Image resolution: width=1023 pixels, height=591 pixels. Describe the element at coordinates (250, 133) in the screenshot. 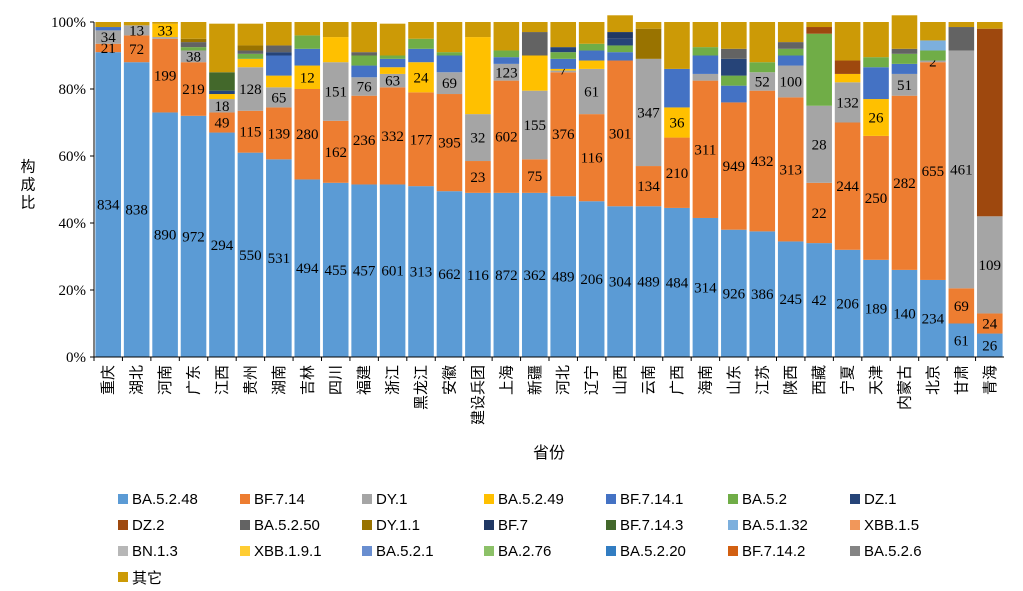

I see `data-label: 115` at that location.